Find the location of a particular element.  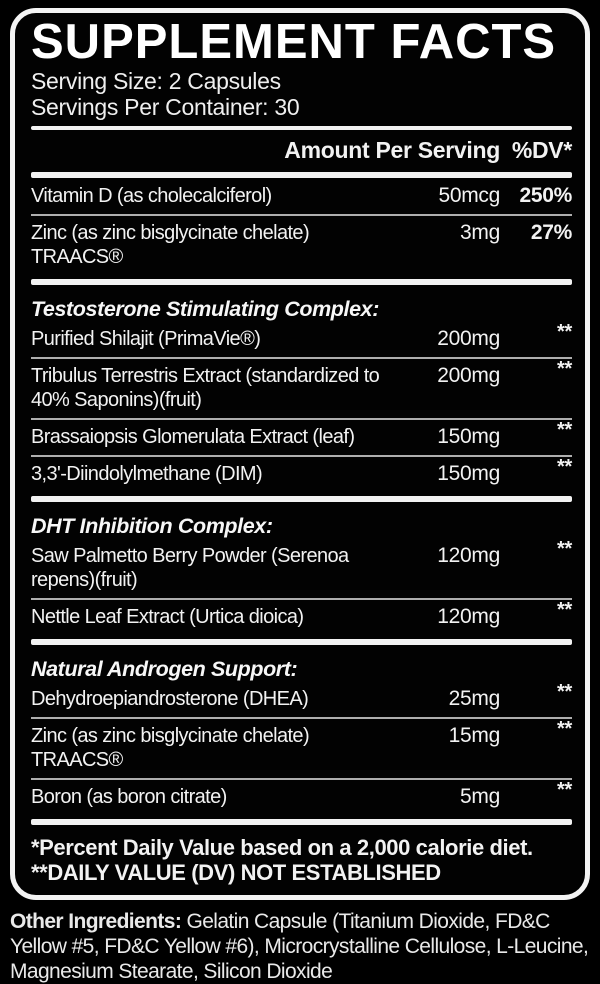

ingredient-name: Vitamin D (as cholecalciferol) is located at coordinates (151, 195).